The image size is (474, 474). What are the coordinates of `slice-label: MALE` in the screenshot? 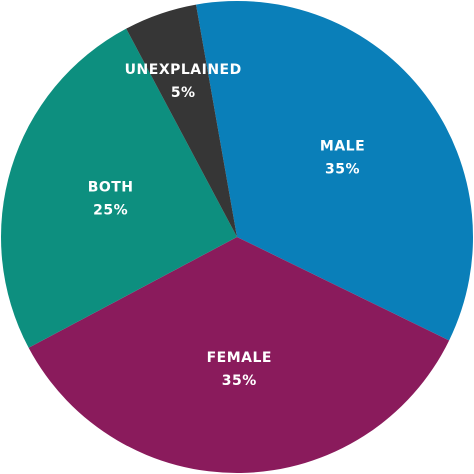 It's located at (342, 146).